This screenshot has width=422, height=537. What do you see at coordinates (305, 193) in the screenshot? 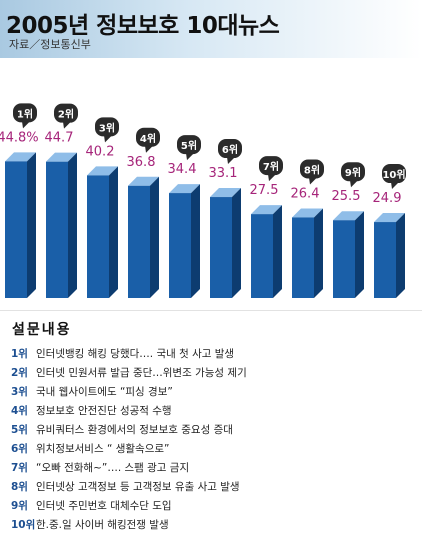
I see `bar-value-label: 26.4` at bounding box center [305, 193].